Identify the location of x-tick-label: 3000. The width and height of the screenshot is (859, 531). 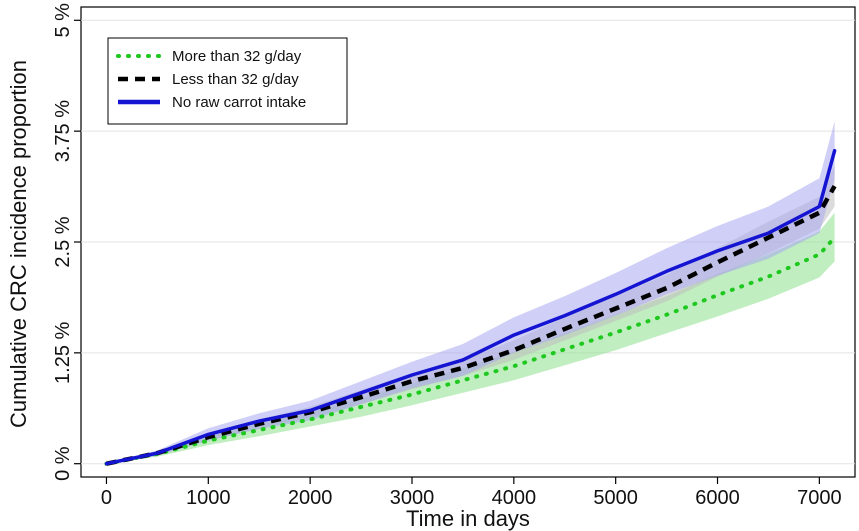
(412, 498).